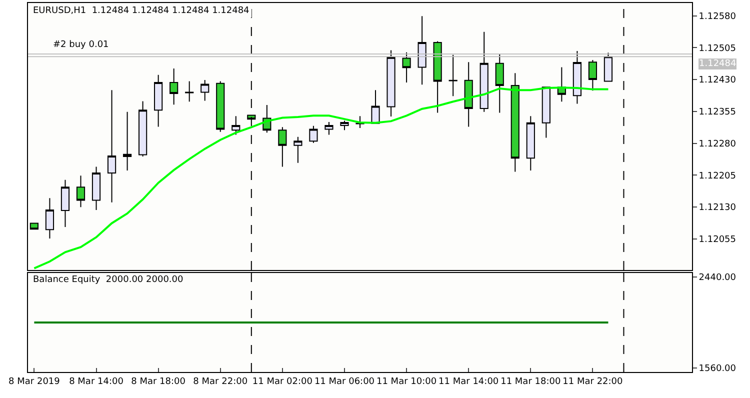  What do you see at coordinates (141, 11) in the screenshot?
I see `chart-title: EURUSD,H1 1.12484 1.12484 1.12484 1.12484` at bounding box center [141, 11].